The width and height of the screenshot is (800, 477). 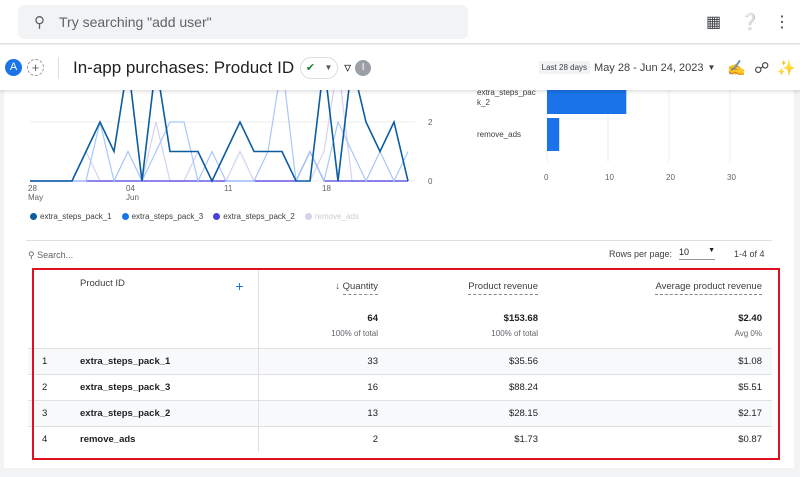 I want to click on y-tick-label: 0, so click(x=430, y=181).